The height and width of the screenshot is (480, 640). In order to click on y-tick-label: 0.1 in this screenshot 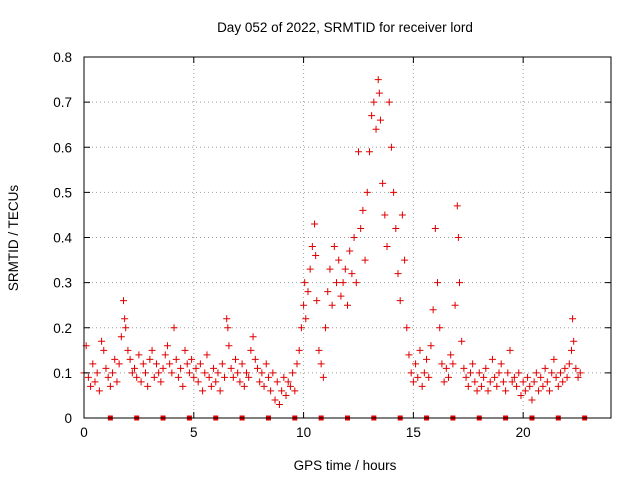, I will do `click(62, 373)`.